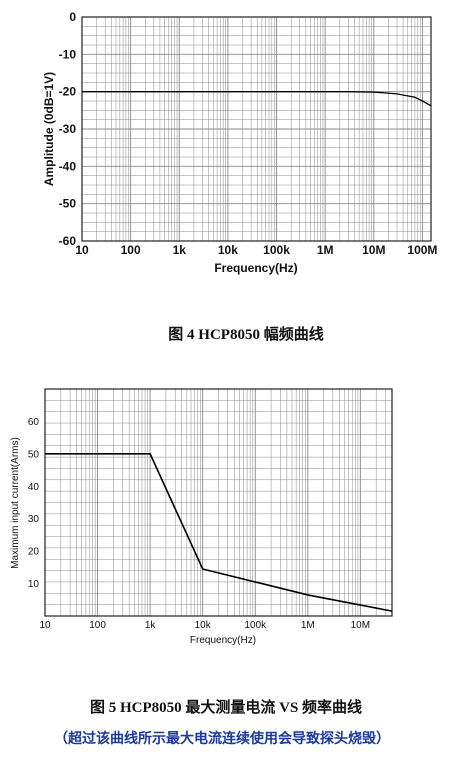  What do you see at coordinates (228, 250) in the screenshot?
I see `amplitude-x-tick-label: 10k` at bounding box center [228, 250].